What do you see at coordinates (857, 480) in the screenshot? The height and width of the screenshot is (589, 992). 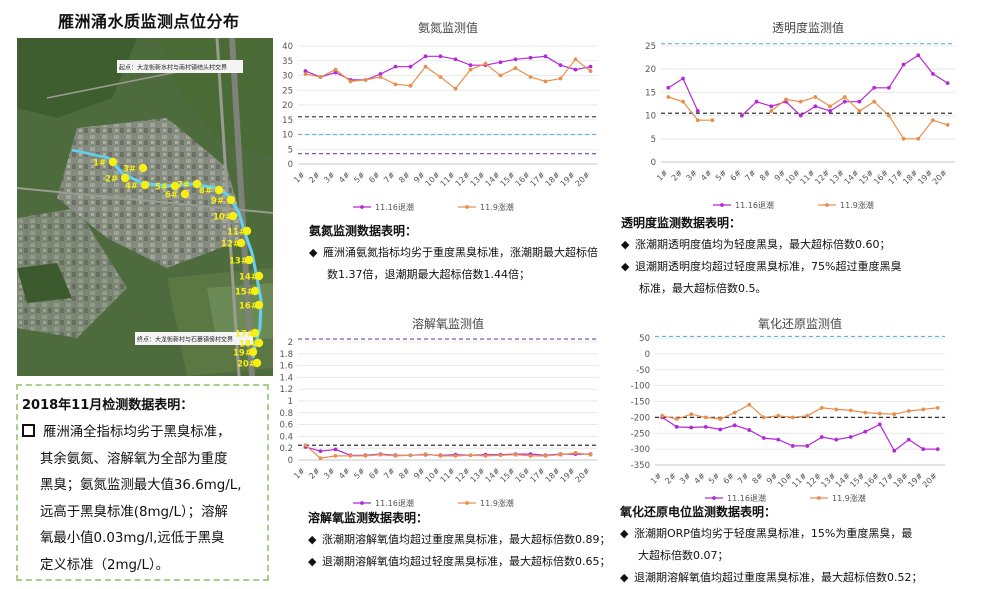 I see `x-tick-label: 15#` at bounding box center [857, 480].